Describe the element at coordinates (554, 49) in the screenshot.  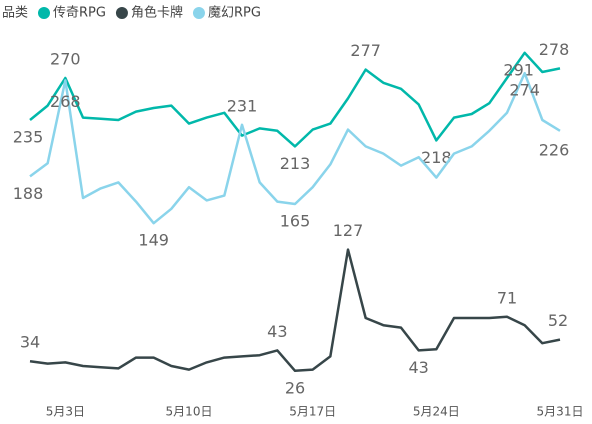
I see `data-label: 278` at that location.